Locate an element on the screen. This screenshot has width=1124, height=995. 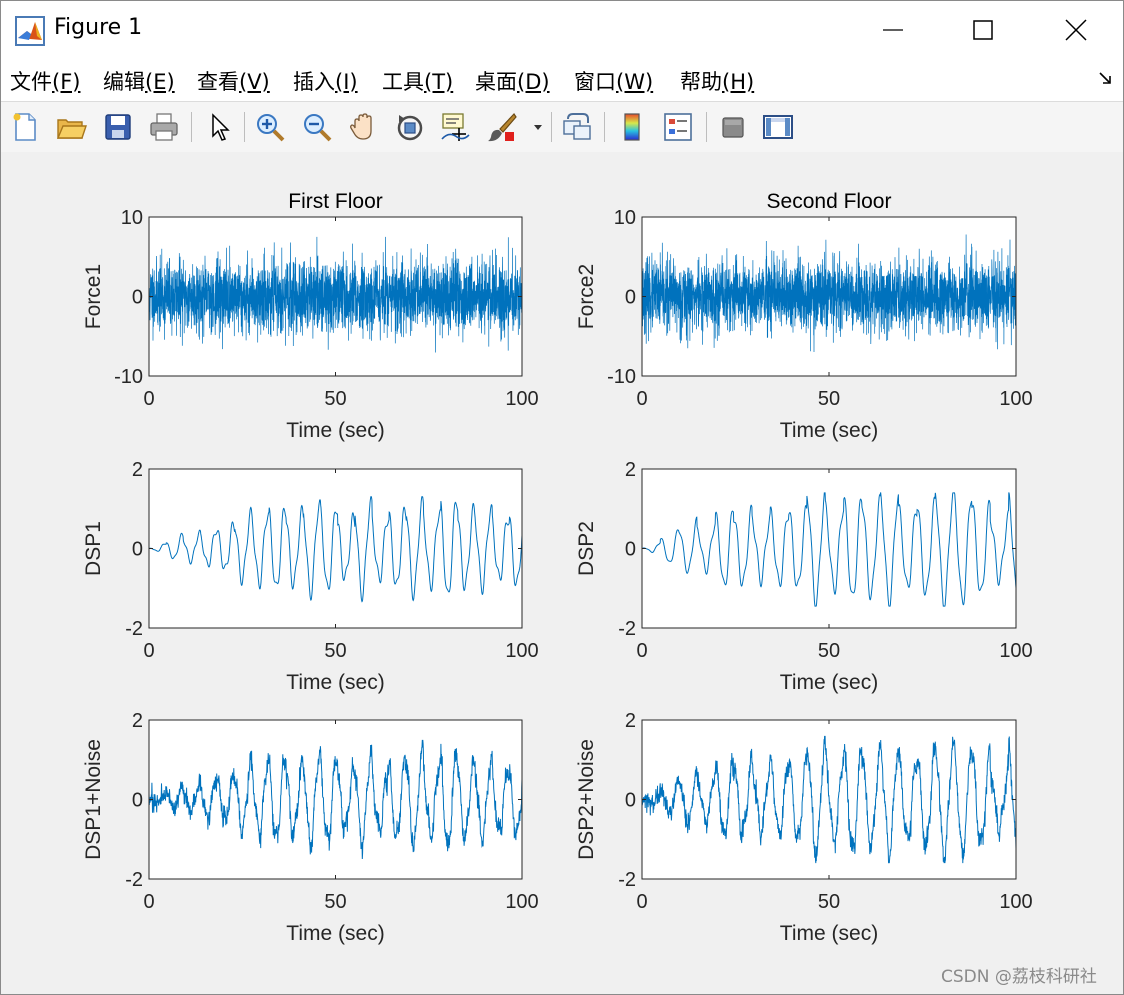
zoom-out-button is located at coordinates (317, 127).